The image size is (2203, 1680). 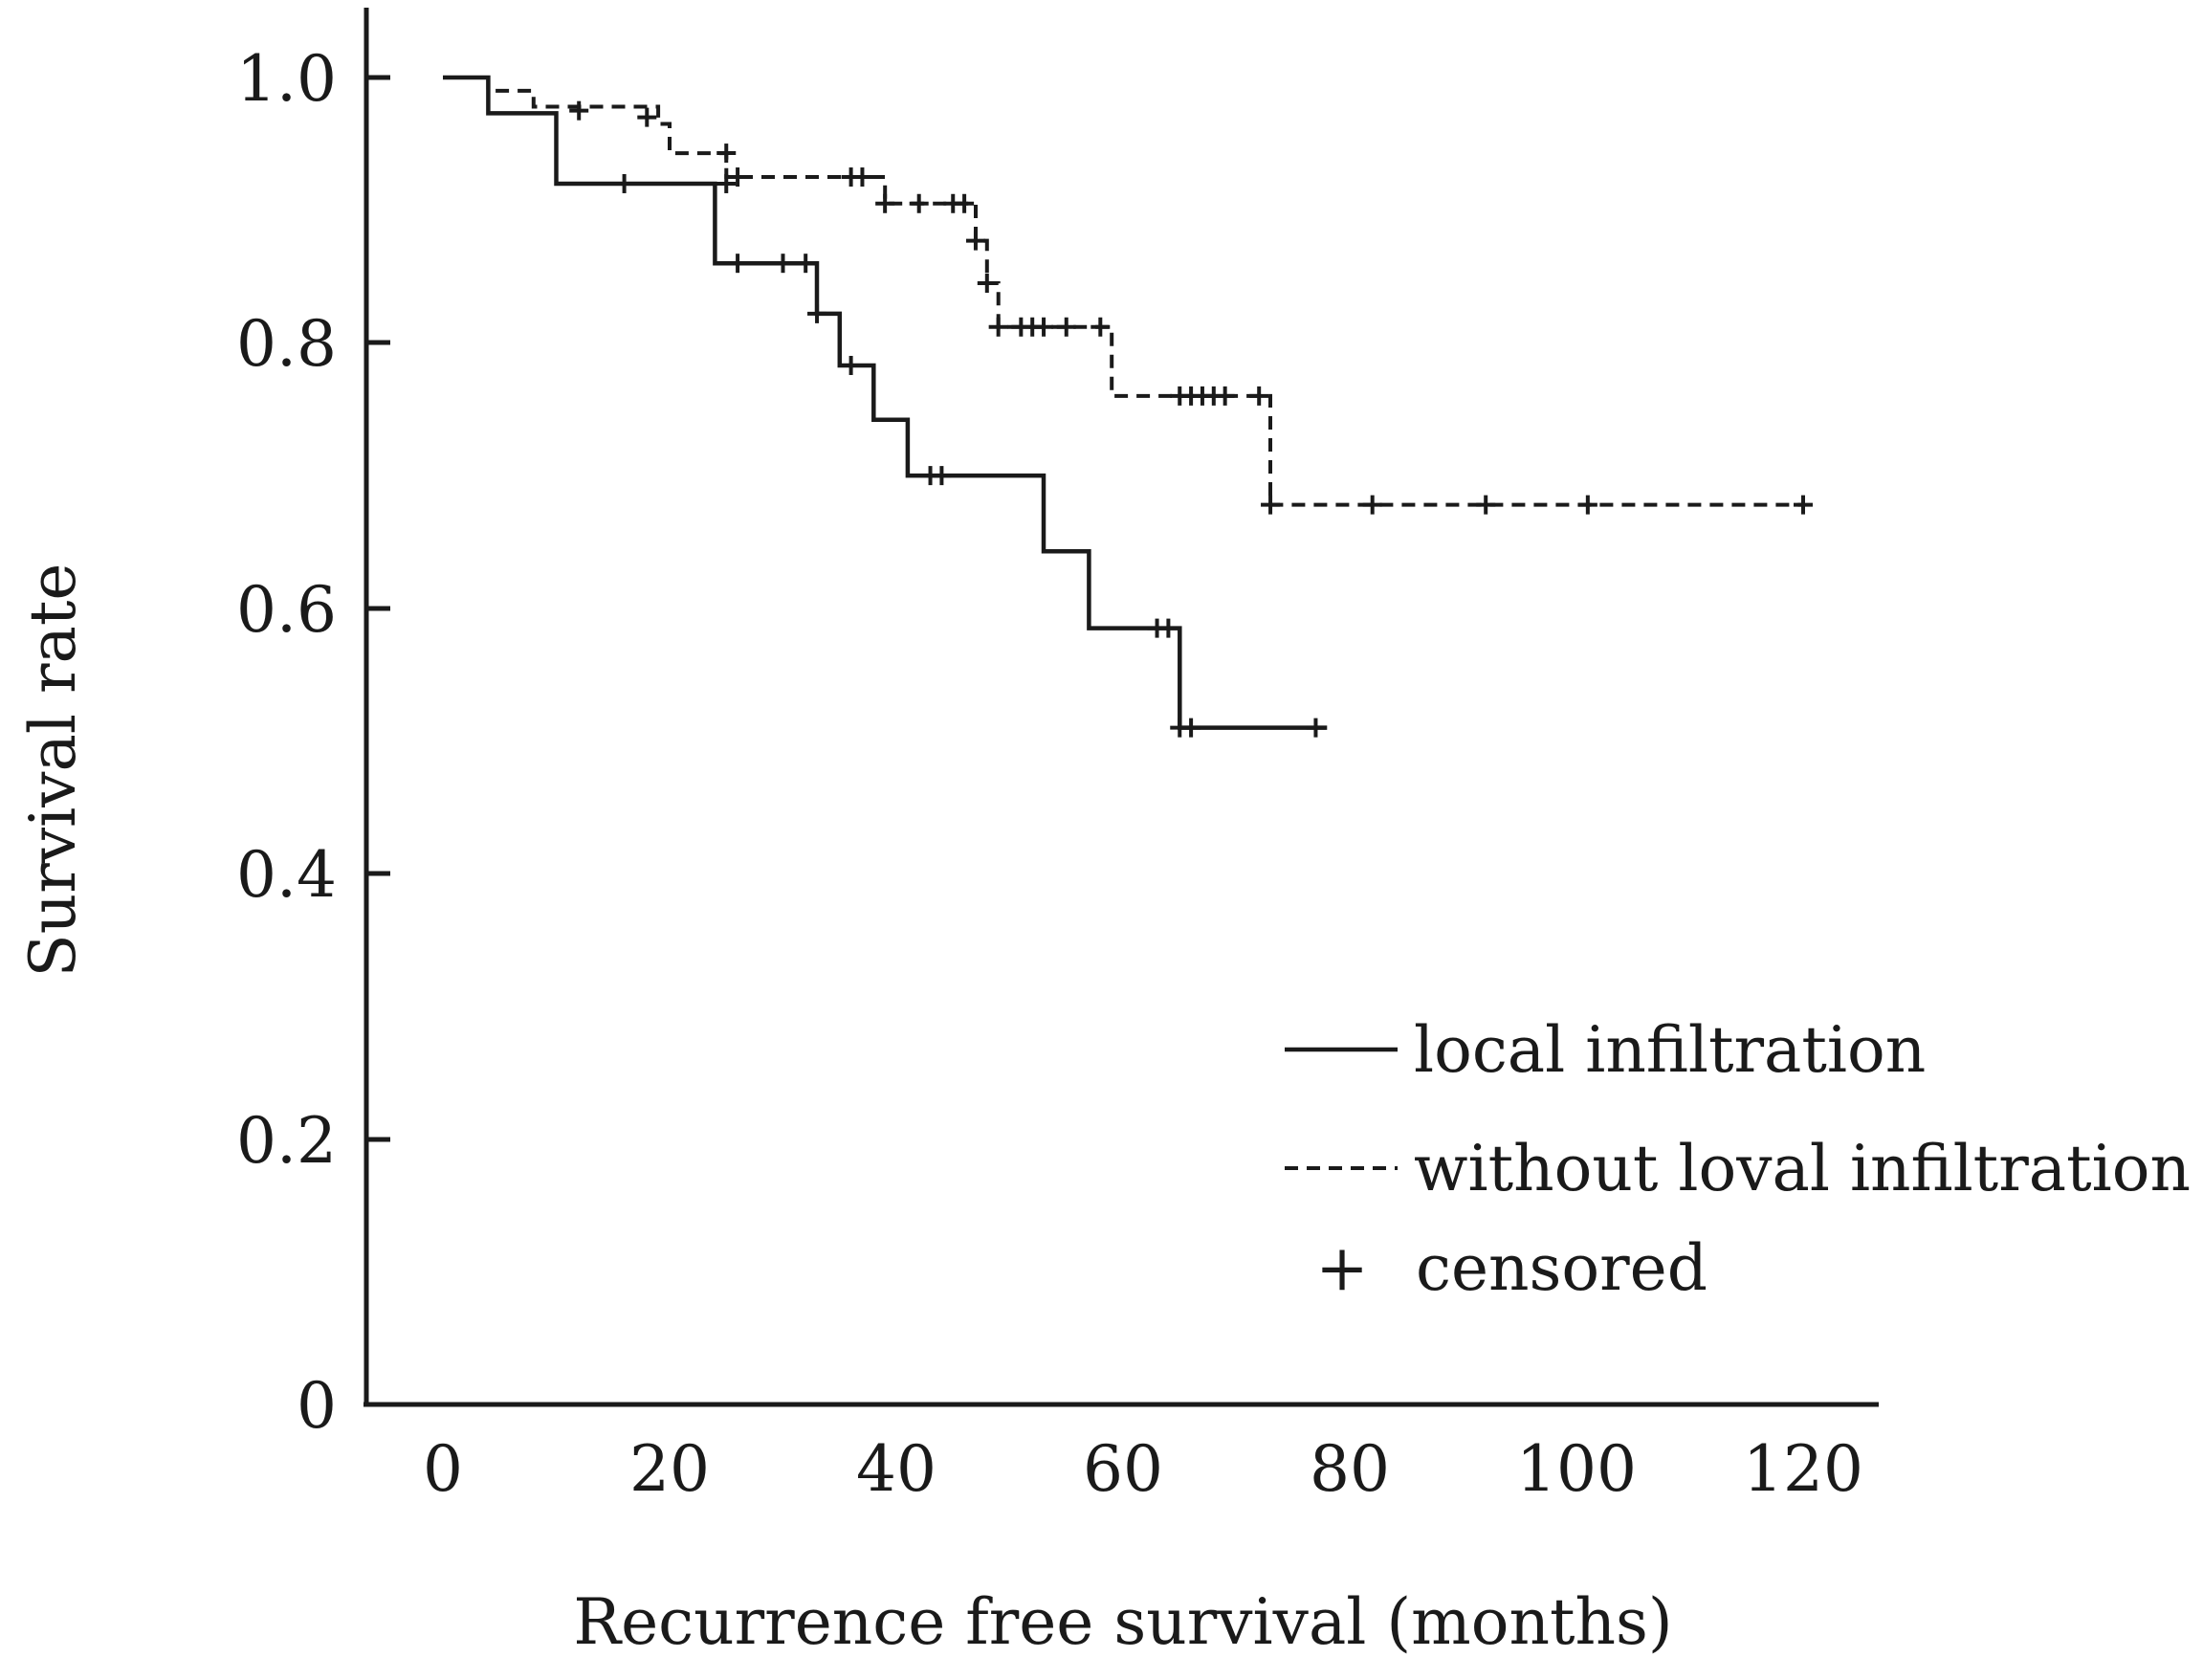 What do you see at coordinates (443, 1469) in the screenshot?
I see `x-tick-label: 0` at bounding box center [443, 1469].